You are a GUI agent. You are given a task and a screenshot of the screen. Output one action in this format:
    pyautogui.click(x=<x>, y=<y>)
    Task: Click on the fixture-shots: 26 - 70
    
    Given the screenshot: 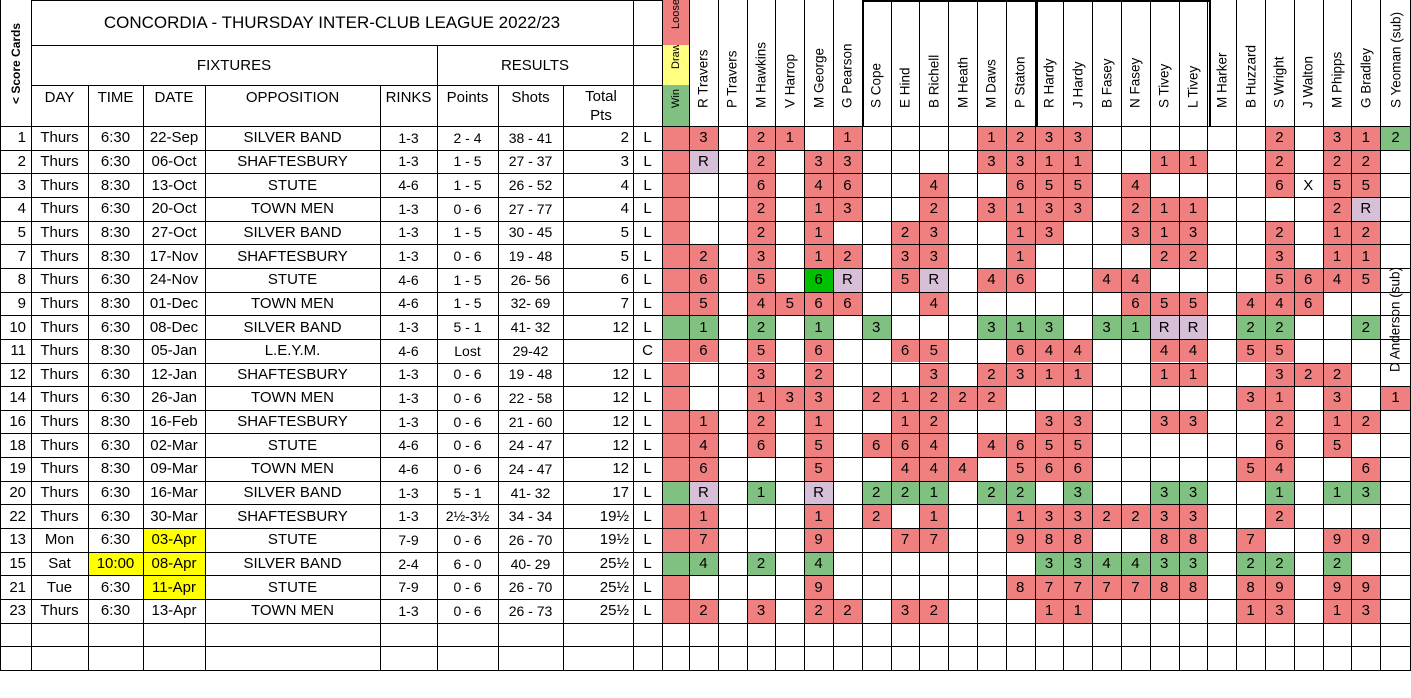 What is the action you would take?
    pyautogui.click(x=530, y=587)
    